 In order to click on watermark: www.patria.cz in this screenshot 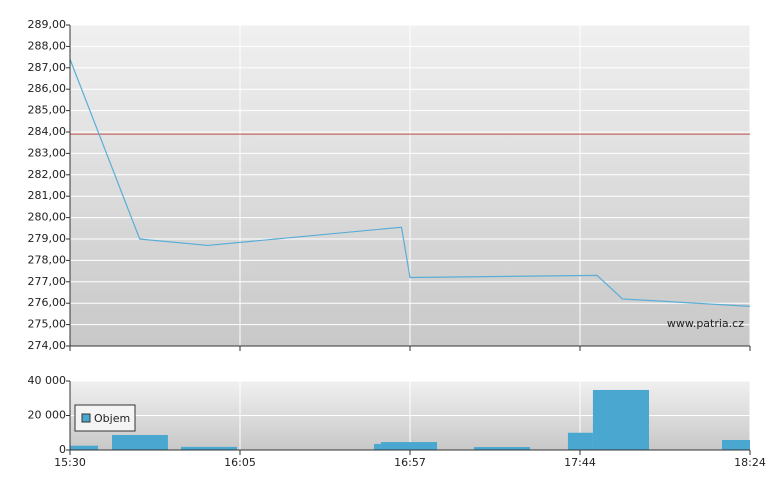, I will do `click(705, 323)`.